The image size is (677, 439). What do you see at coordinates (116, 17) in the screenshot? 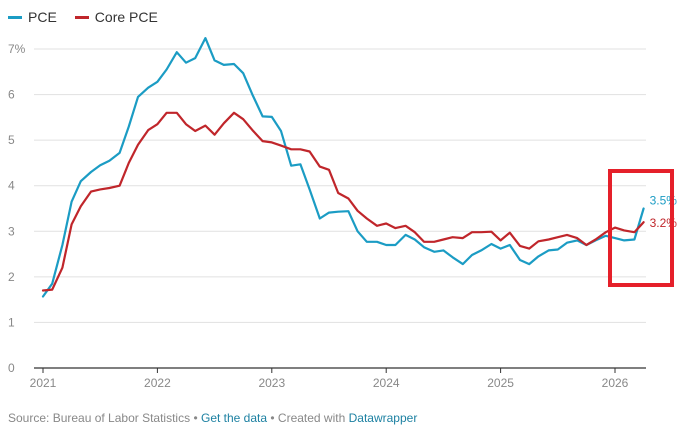
I see `legend-item-core-pce: Core PCE` at bounding box center [116, 17].